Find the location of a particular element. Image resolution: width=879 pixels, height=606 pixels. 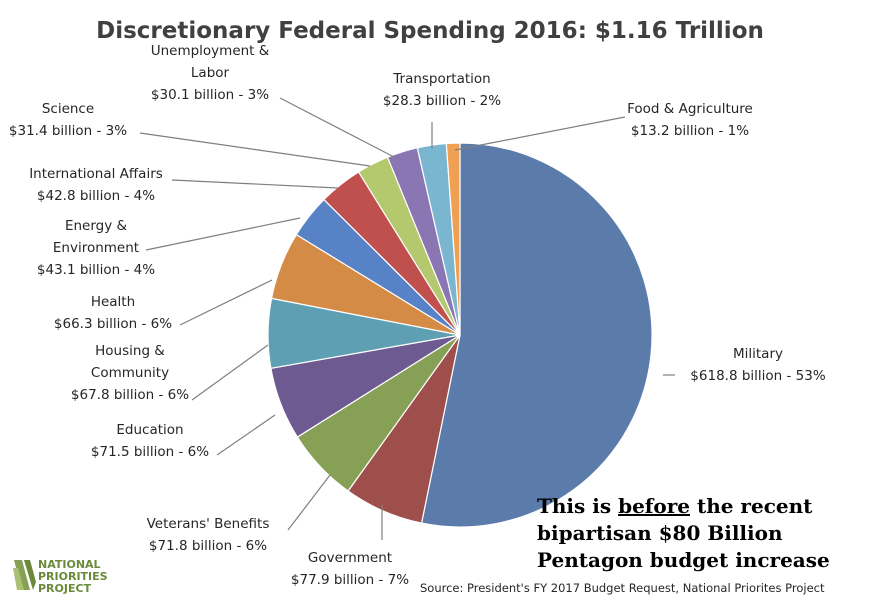

slice-label-government: Government $77.9 billion - 7% is located at coordinates (350, 569).